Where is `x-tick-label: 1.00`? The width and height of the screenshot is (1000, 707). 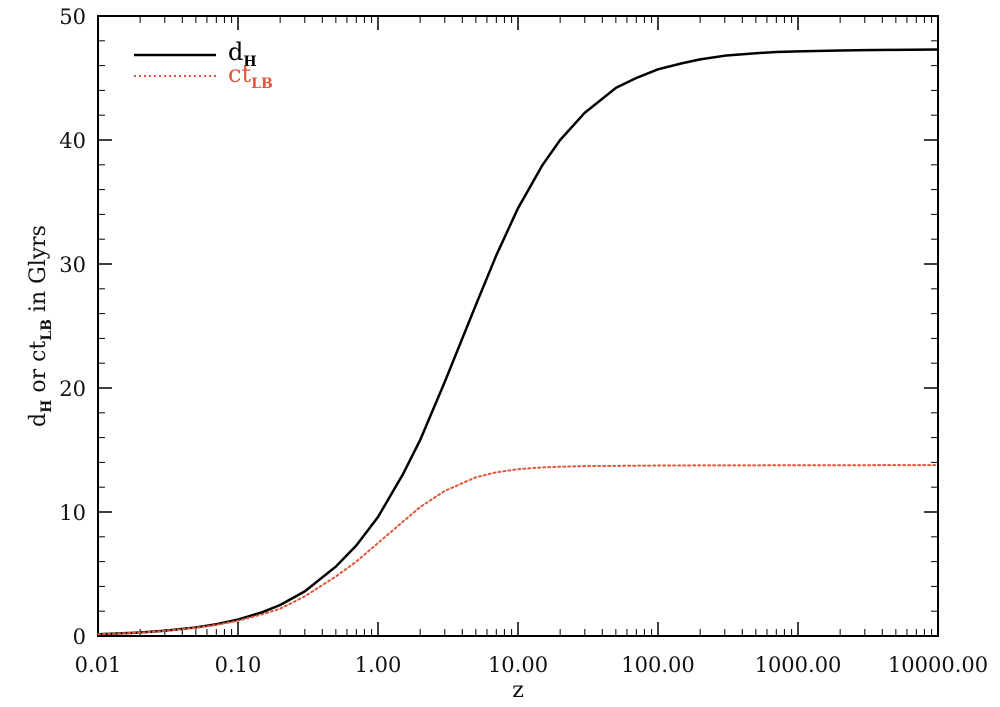
x-tick-label: 1.00 is located at coordinates (378, 665).